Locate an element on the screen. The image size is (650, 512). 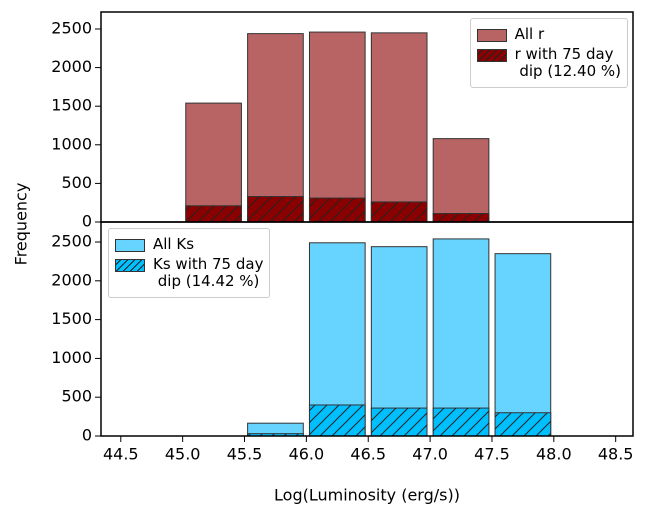
x-tick-label: 44.5 is located at coordinates (121, 454).